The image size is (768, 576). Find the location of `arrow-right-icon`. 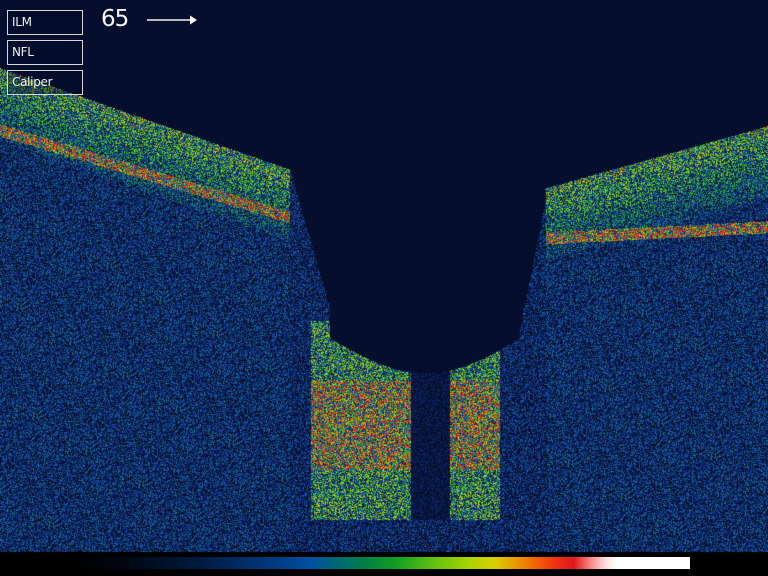

arrow-right-icon is located at coordinates (172, 20).